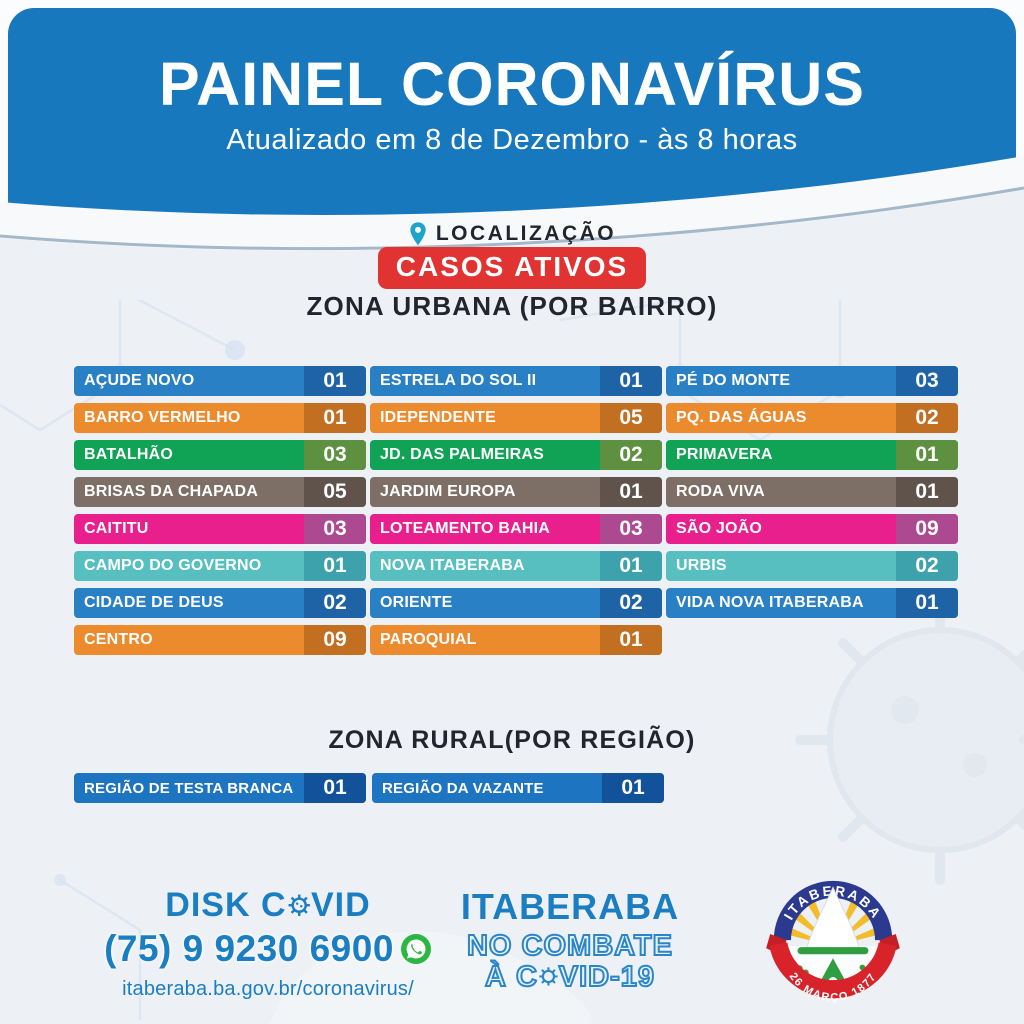  I want to click on case-bar: CENTRO 09, so click(220, 640).